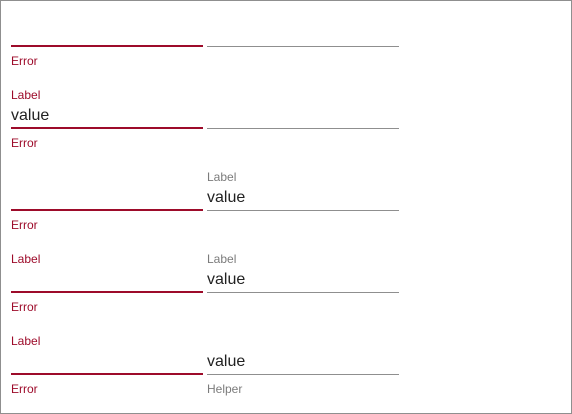 This screenshot has width=572, height=414. What do you see at coordinates (107, 283) in the screenshot?
I see `text-field-row4-left: Label Error` at bounding box center [107, 283].